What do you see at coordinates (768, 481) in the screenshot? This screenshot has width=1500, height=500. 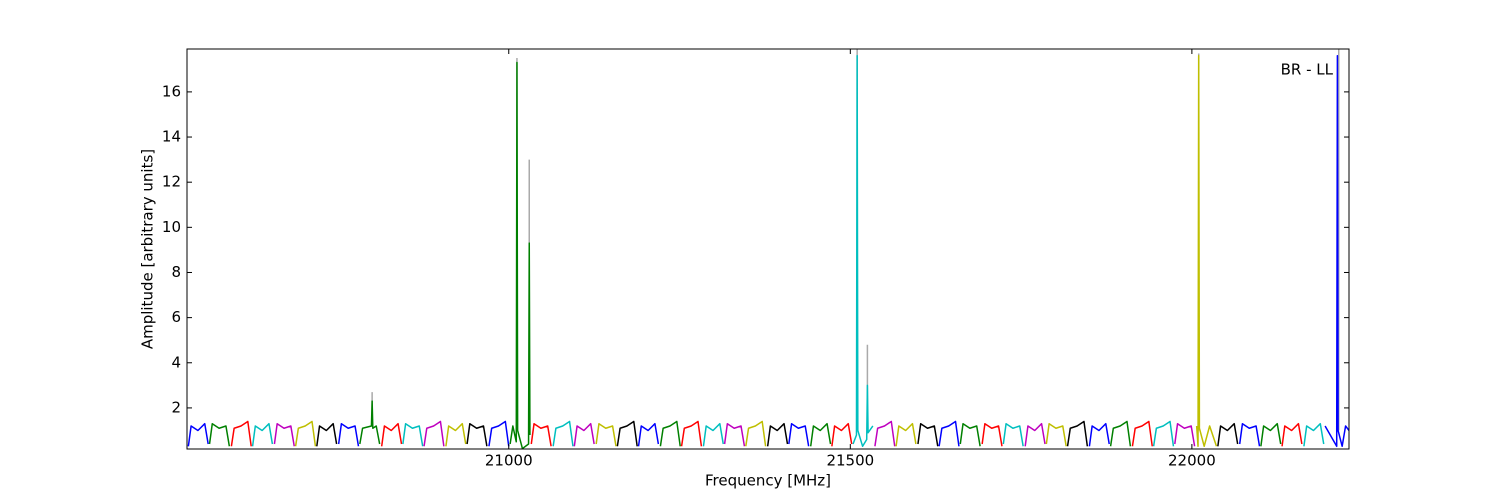 I see `x-axis-label: Frequency [MHz]` at bounding box center [768, 481].